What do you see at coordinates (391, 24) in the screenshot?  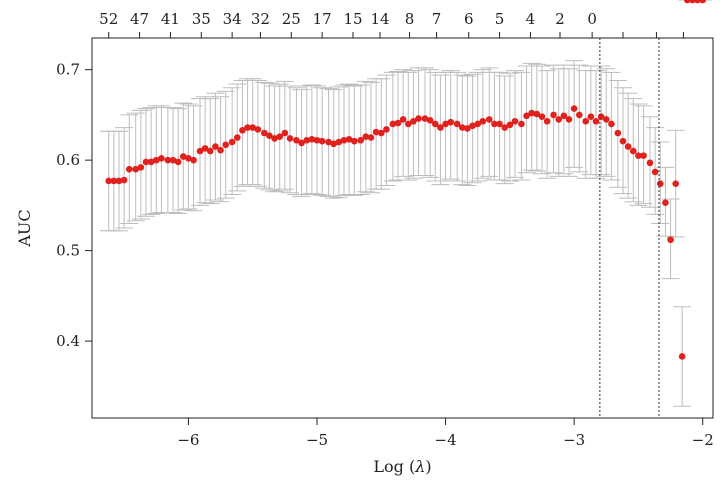 I see `top-axis: 52 47 41 35 34 32 25 17 15 14 8 7 6 5 4 2 0` at bounding box center [391, 24].